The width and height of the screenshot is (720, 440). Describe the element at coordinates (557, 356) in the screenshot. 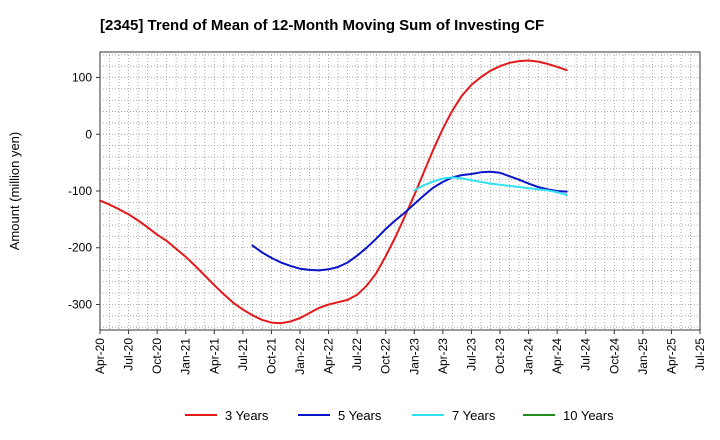

I see `x-tick-label: Apr-24` at that location.